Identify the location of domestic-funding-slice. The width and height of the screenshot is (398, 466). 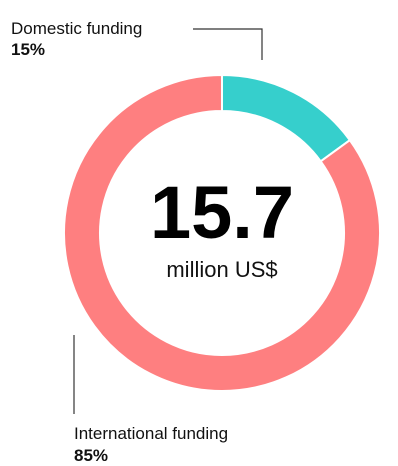
(286, 118).